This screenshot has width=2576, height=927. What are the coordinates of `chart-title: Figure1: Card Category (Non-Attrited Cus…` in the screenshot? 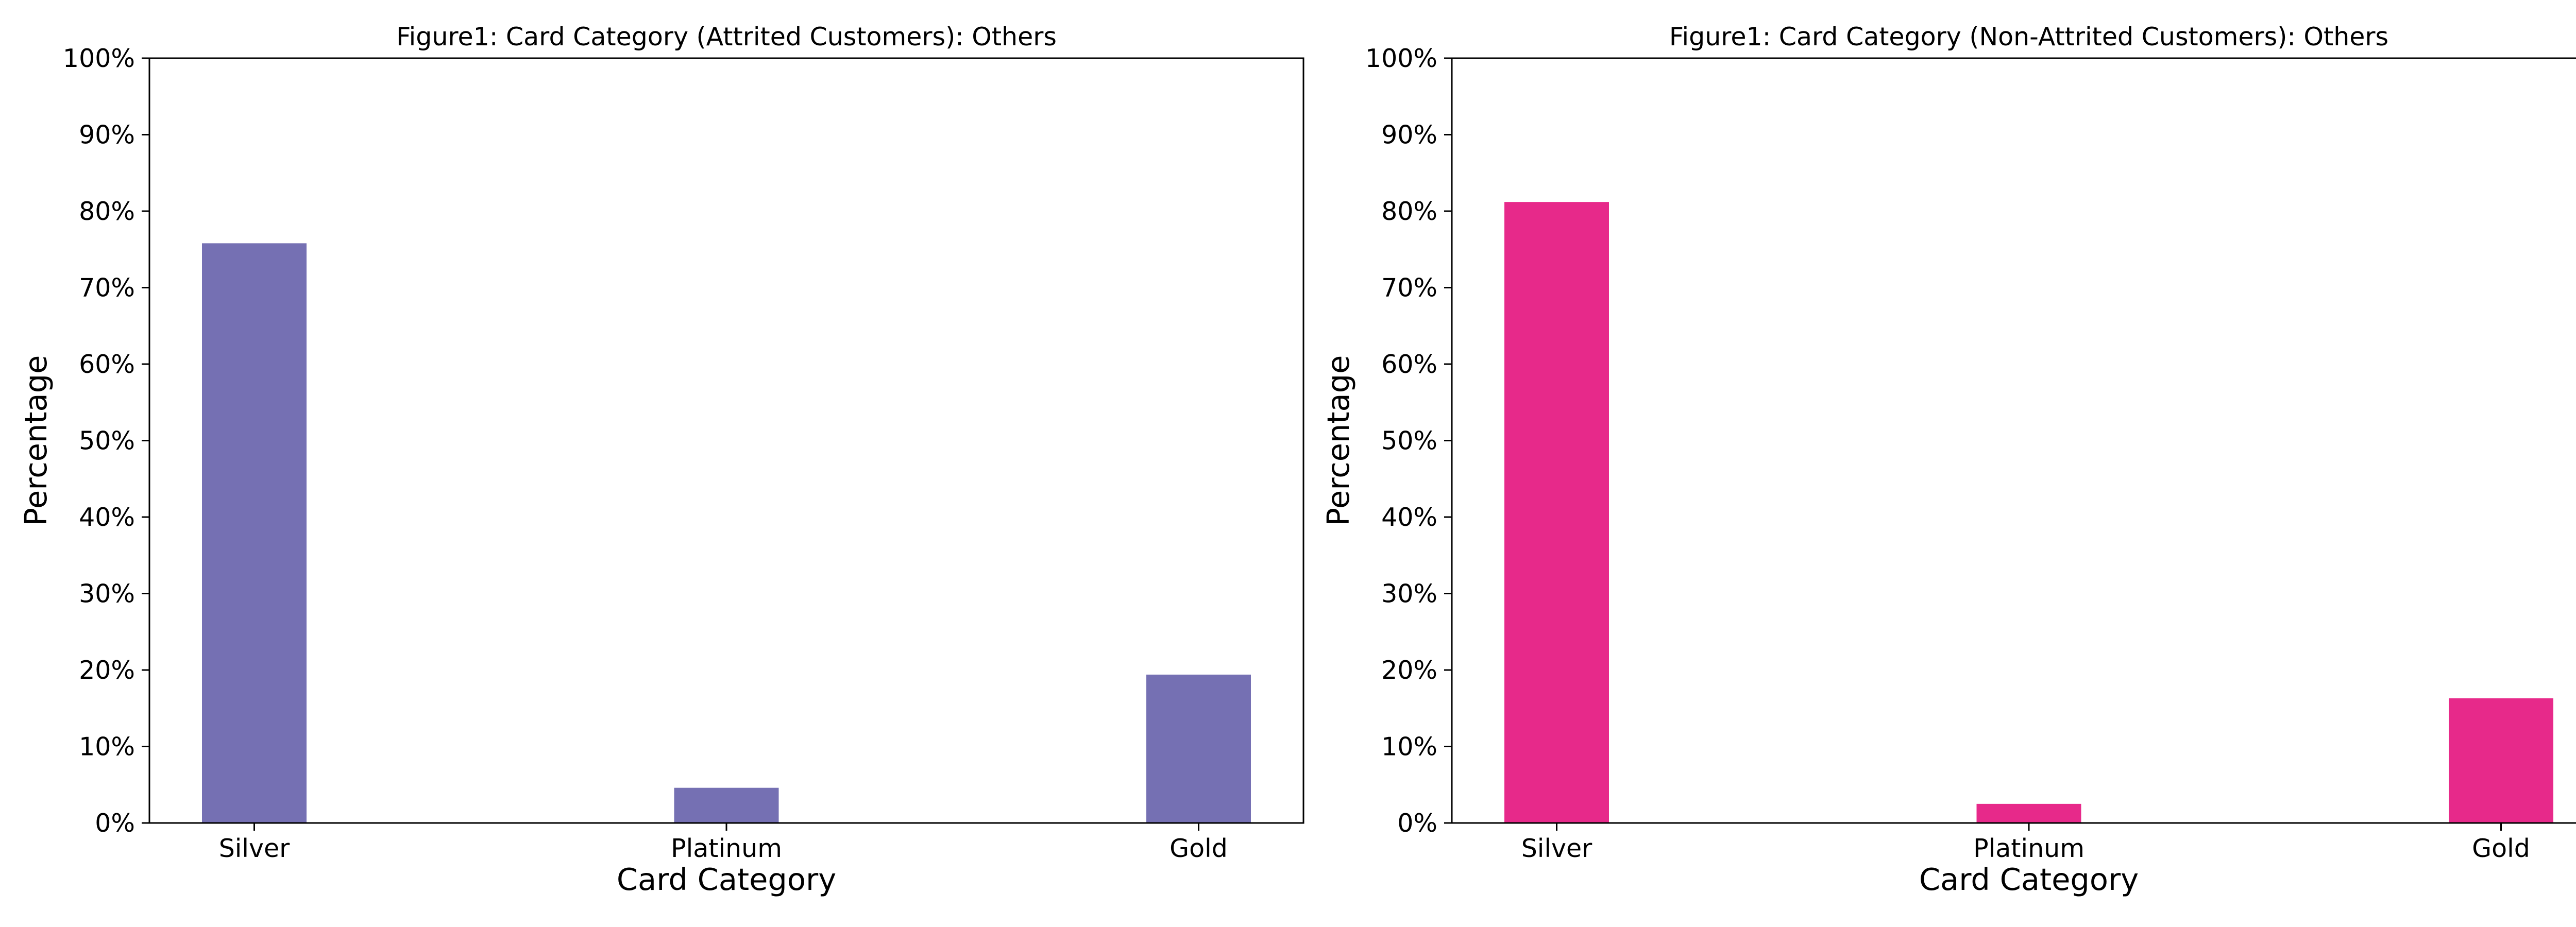 It's located at (2029, 37).